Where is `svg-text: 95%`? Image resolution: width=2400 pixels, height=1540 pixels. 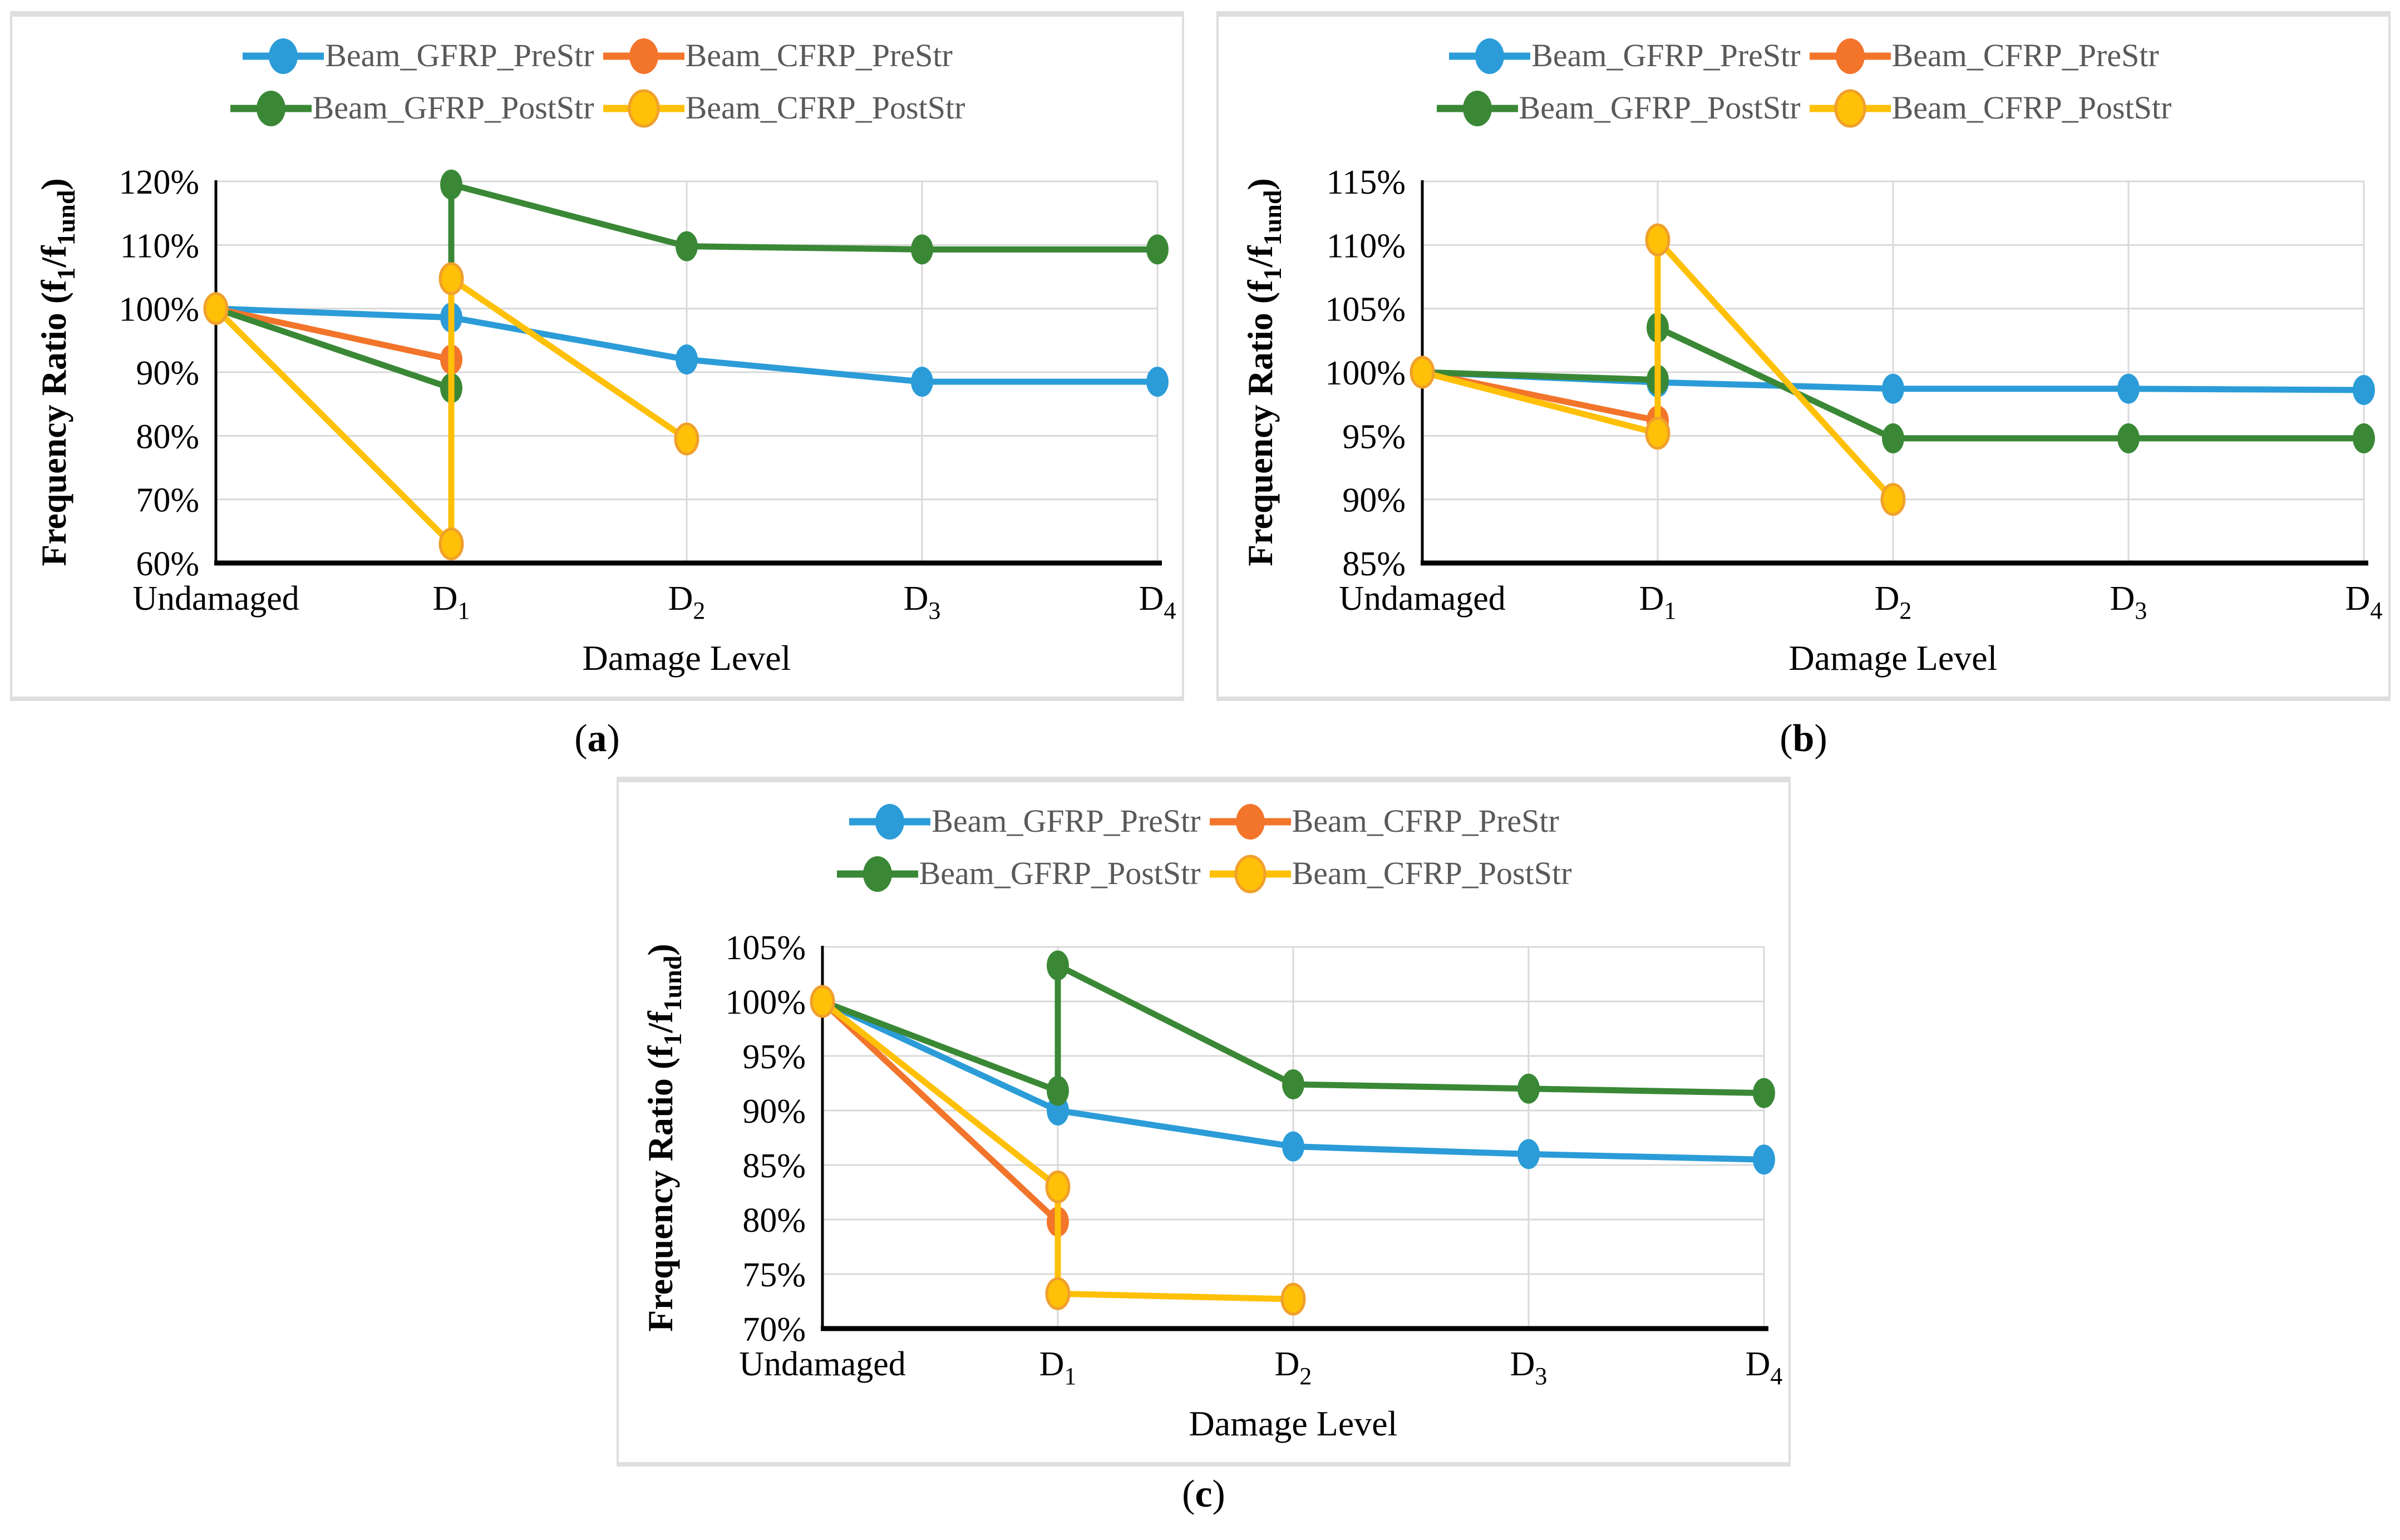
svg-text: 95% is located at coordinates (1374, 437).